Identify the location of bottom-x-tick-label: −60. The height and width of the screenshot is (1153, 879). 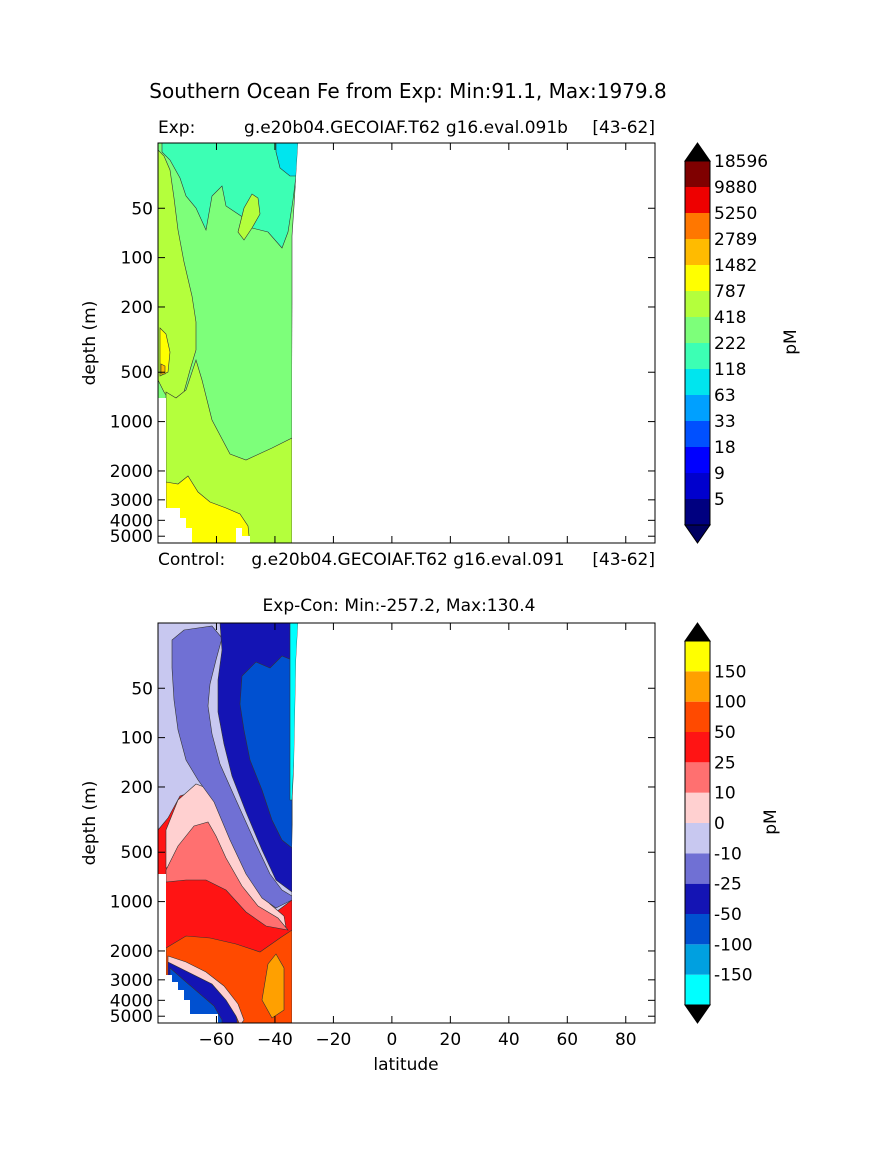
(217, 1040).